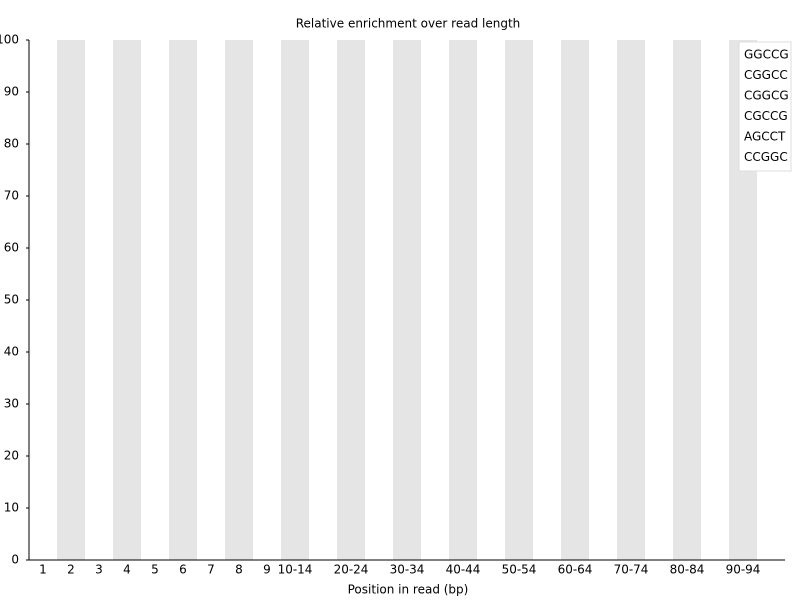 The width and height of the screenshot is (800, 600). What do you see at coordinates (295, 570) in the screenshot?
I see `x-tick-label: 10-14` at bounding box center [295, 570].